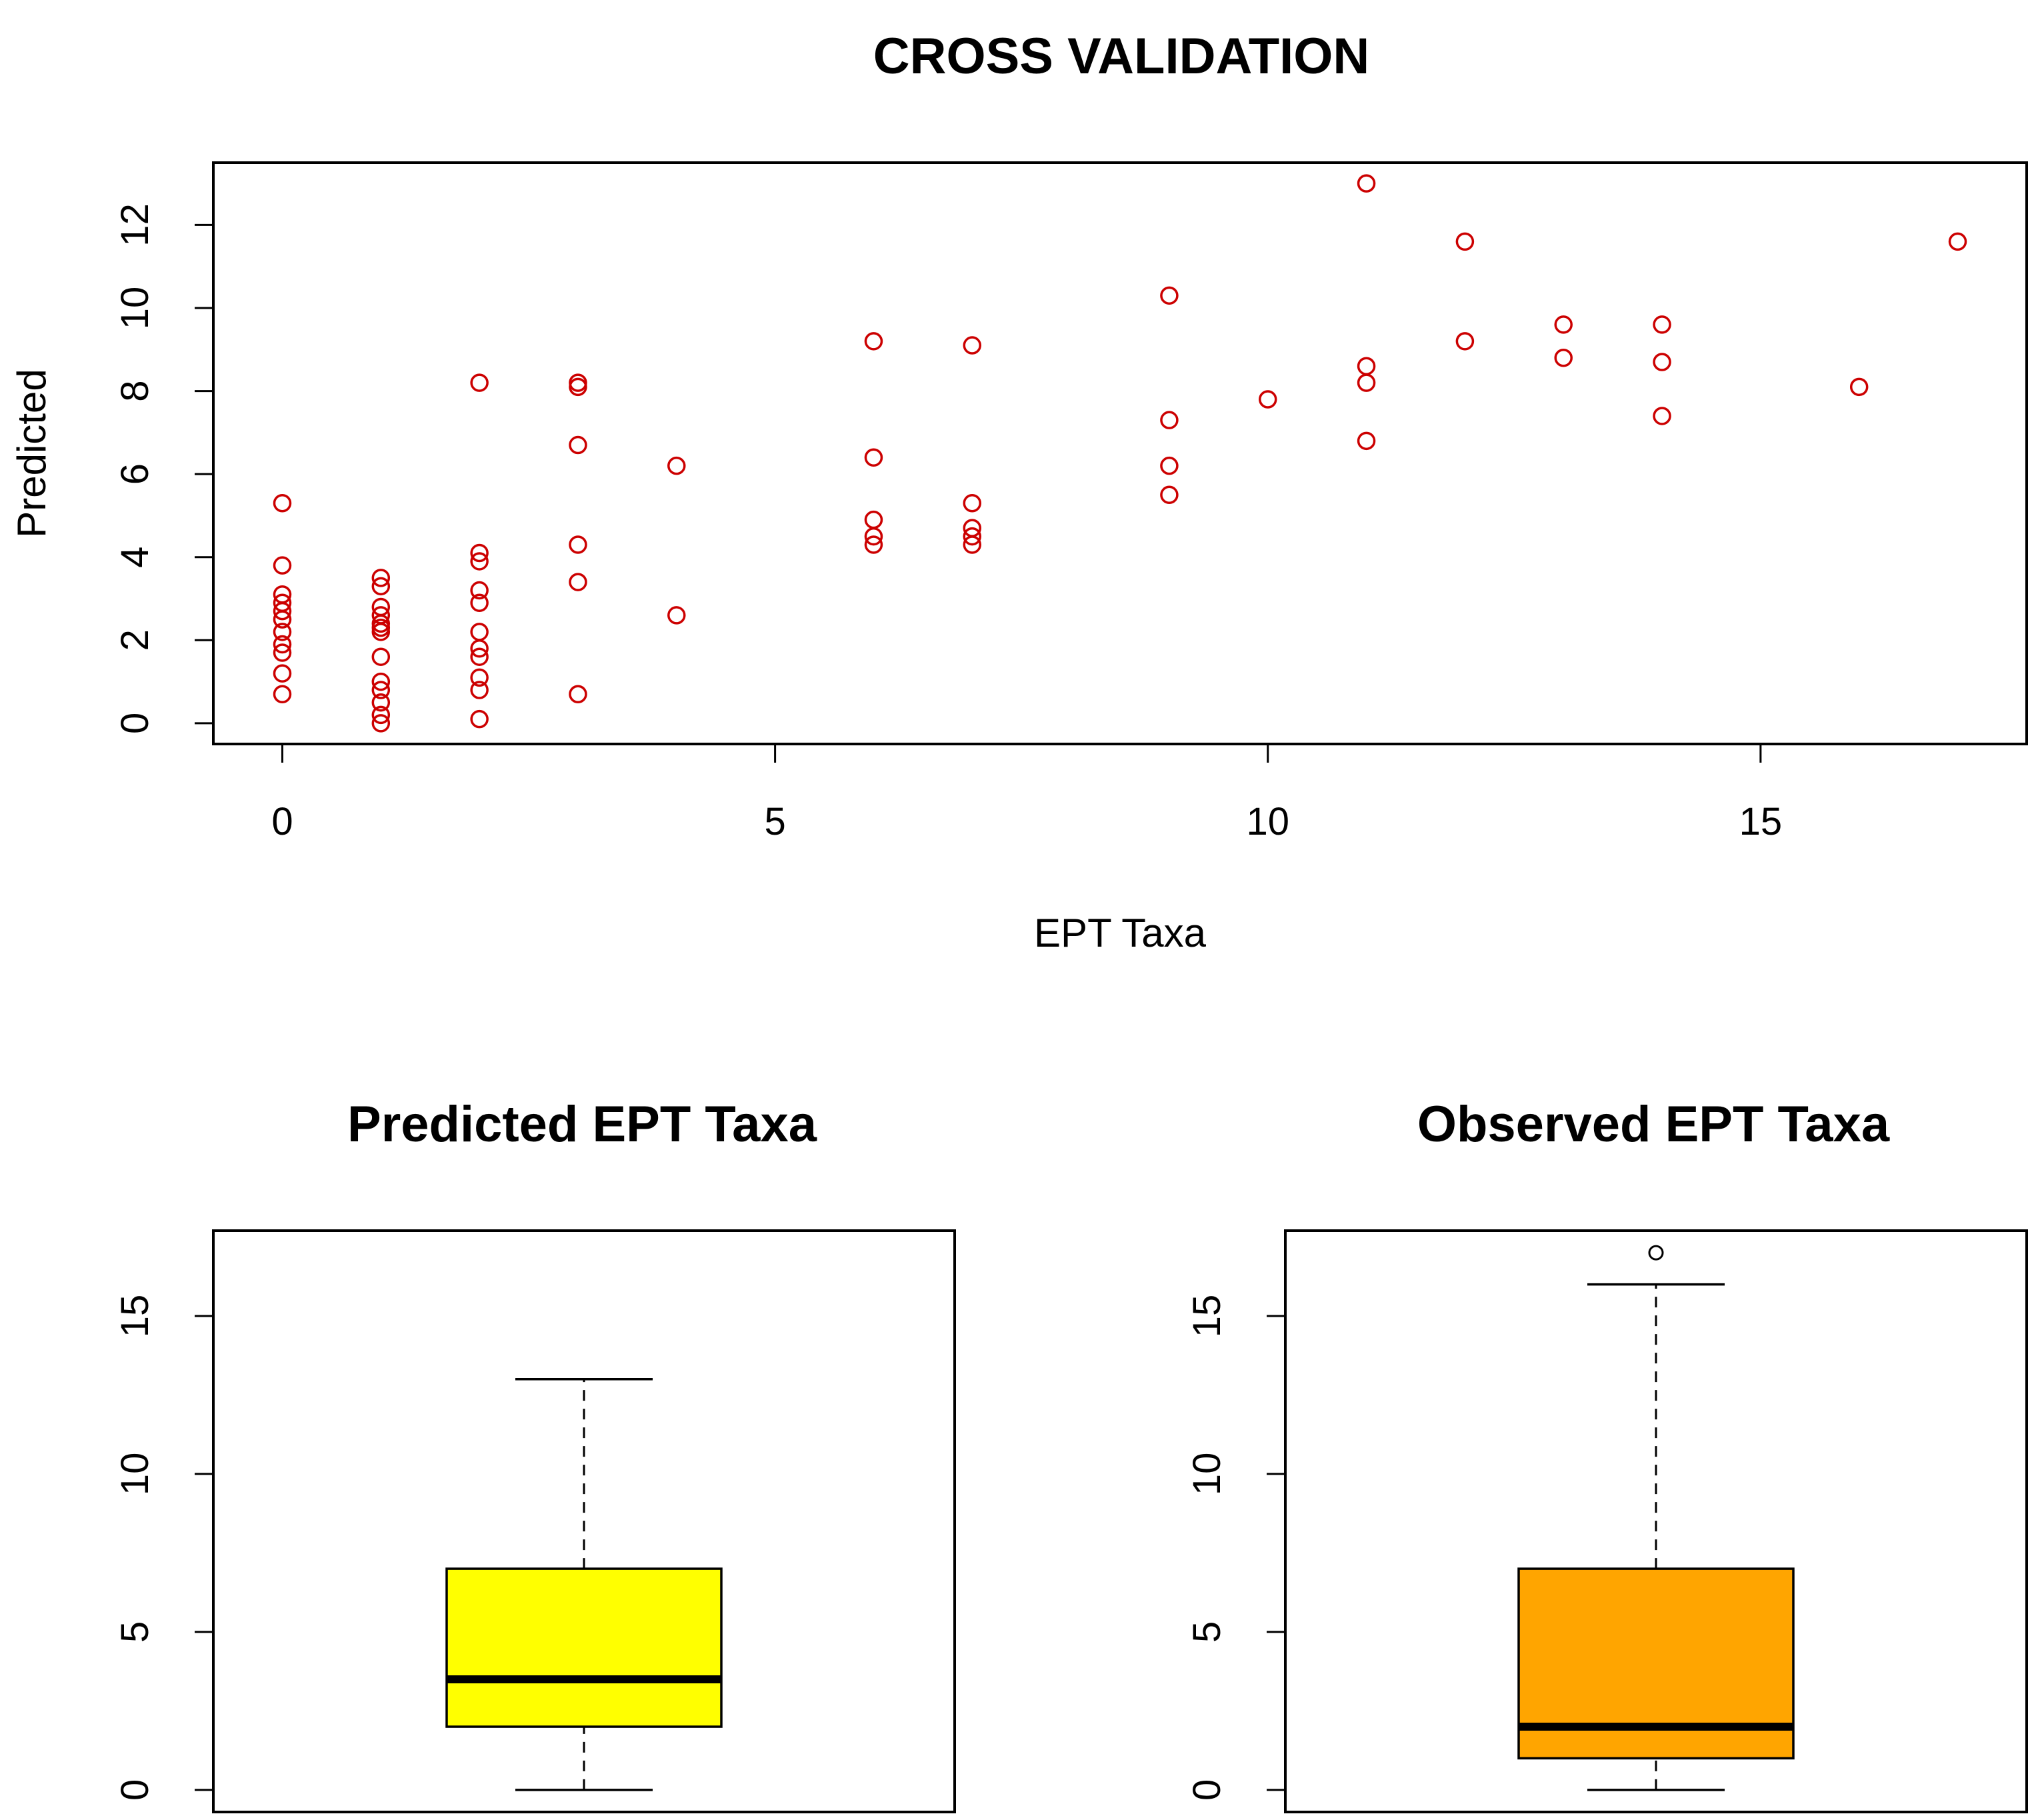 The image size is (2038, 1820). Describe the element at coordinates (1236, 1548) in the screenshot. I see `observed-y-axis: 0 5 10 15` at that location.